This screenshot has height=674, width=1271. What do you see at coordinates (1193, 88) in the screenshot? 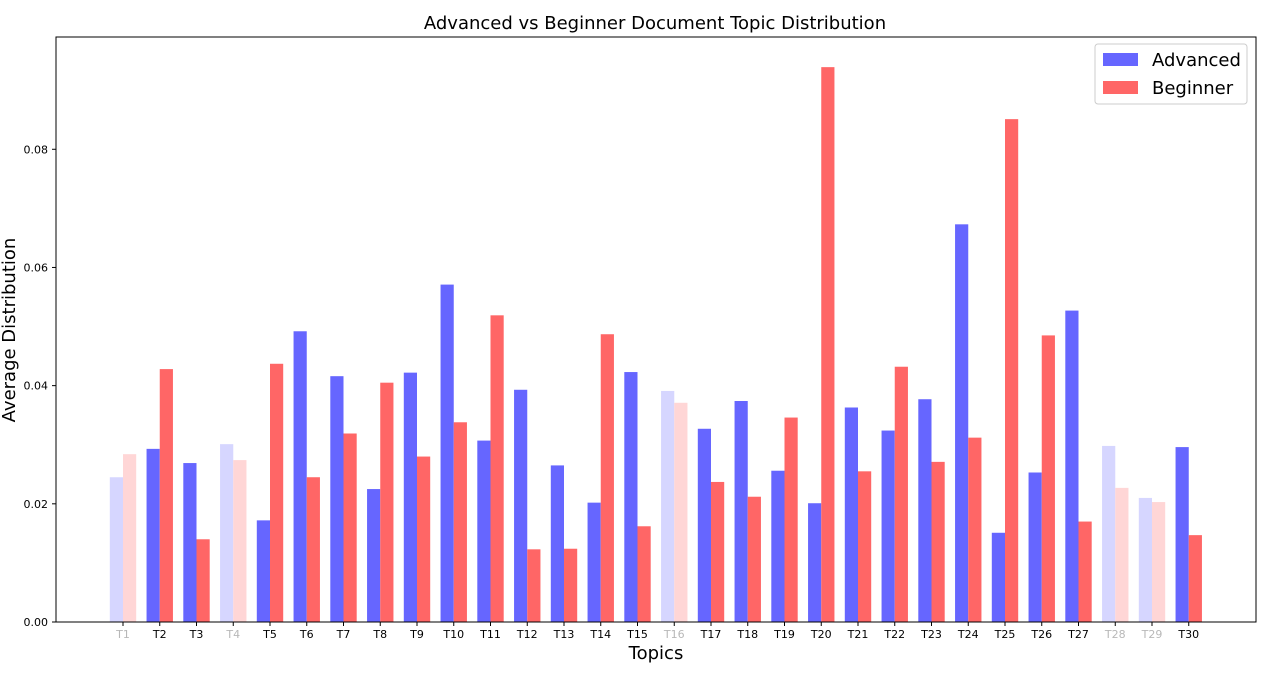
I see `legend-label-beginner: Beginner` at bounding box center [1193, 88].